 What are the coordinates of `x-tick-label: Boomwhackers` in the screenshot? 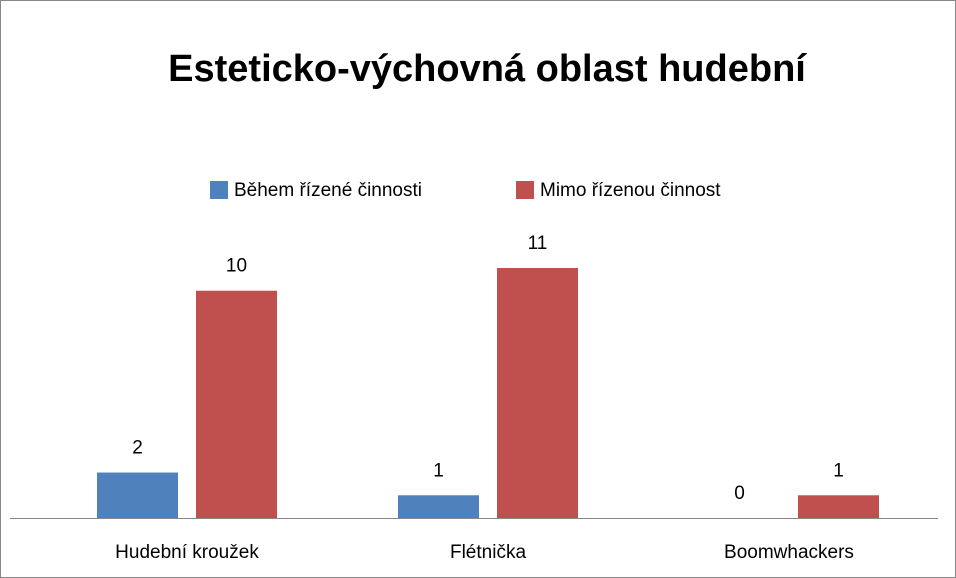 It's located at (789, 552).